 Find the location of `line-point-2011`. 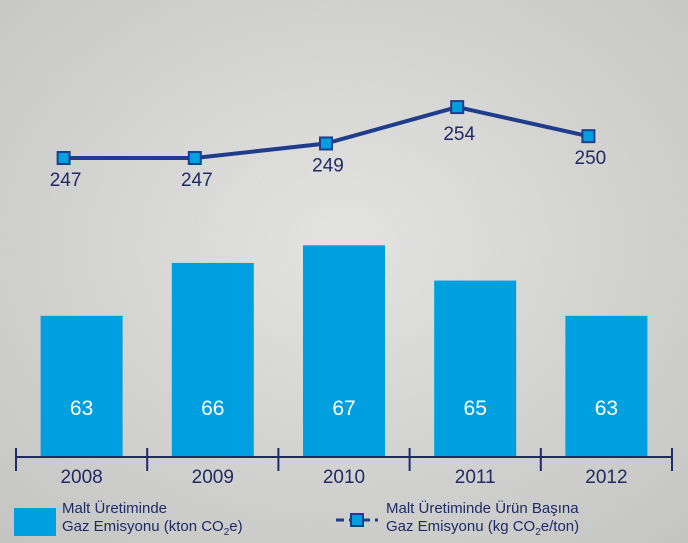

line-point-2011 is located at coordinates (457, 107).